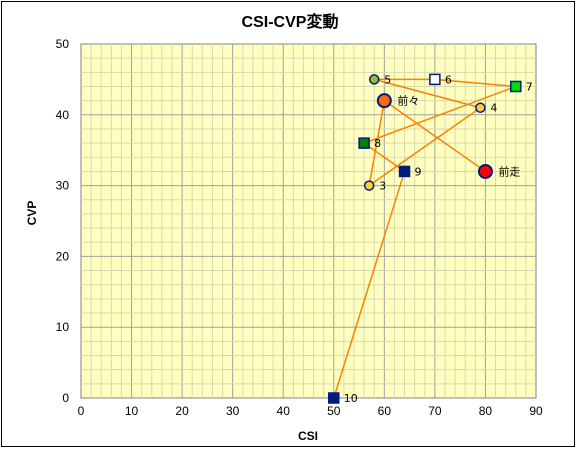 This screenshot has width=578, height=450. Describe the element at coordinates (385, 411) in the screenshot. I see `x-tick-label: 60` at that location.